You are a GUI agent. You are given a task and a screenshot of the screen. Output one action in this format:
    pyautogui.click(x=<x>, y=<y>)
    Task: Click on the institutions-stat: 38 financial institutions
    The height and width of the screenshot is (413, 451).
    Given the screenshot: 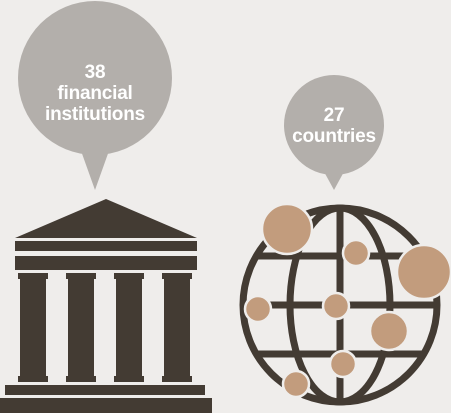 What is the action you would take?
    pyautogui.click(x=95, y=93)
    